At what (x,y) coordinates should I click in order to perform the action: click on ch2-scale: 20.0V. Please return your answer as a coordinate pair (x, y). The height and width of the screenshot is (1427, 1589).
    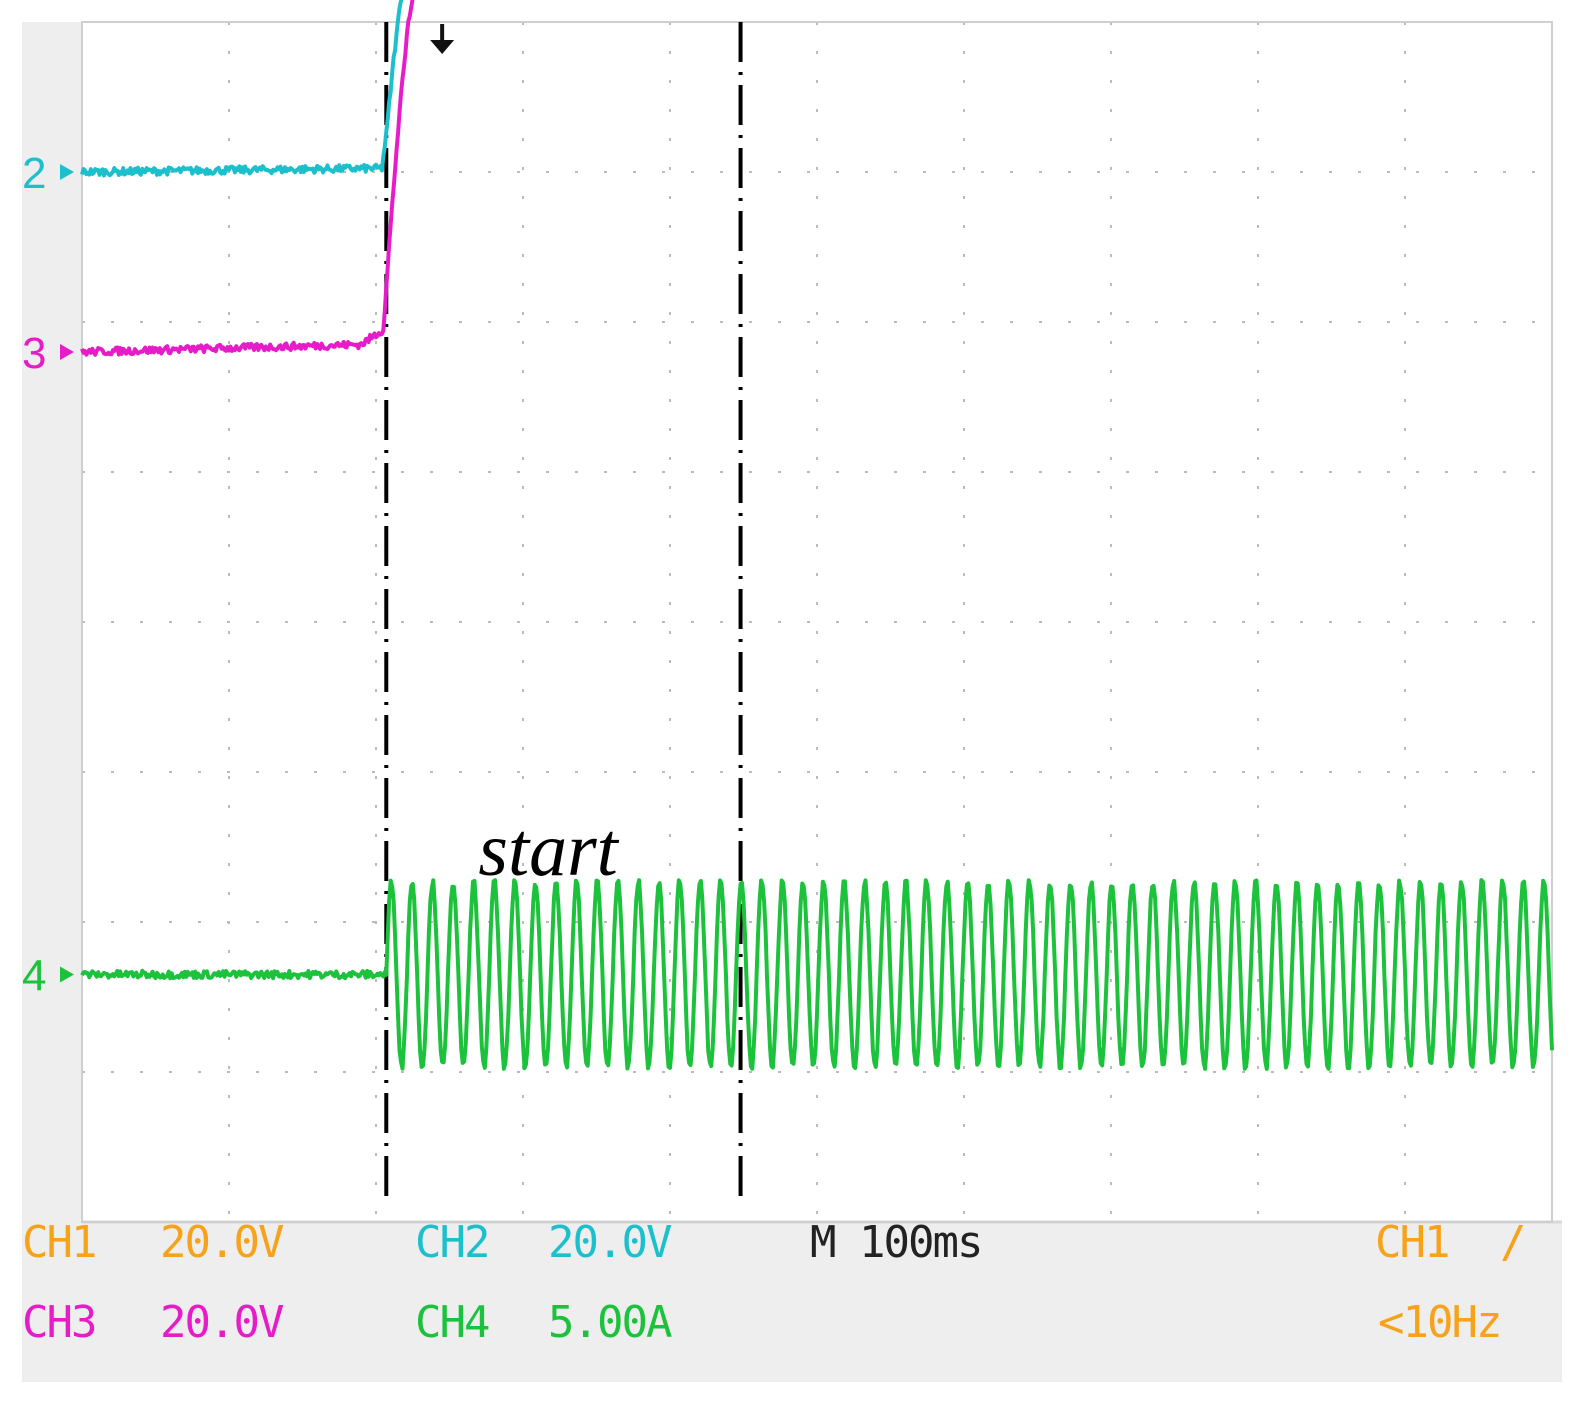
    Looking at the image, I should click on (610, 1242).